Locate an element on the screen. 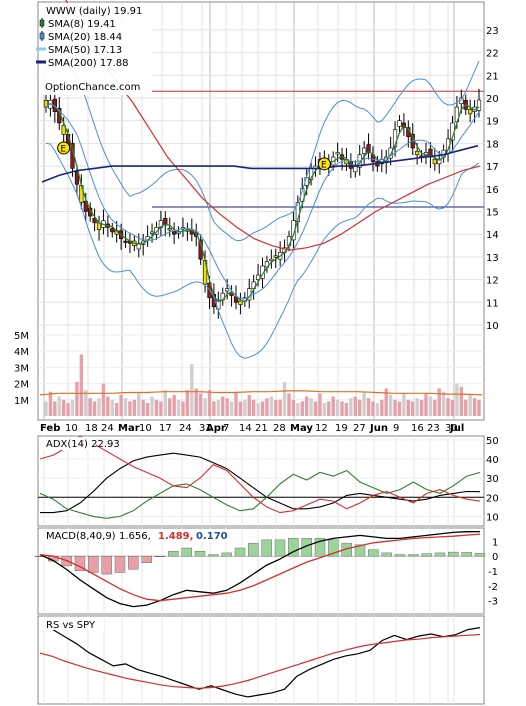 This screenshot has height=706, width=526. adx-tick-label: 40 is located at coordinates (492, 460).